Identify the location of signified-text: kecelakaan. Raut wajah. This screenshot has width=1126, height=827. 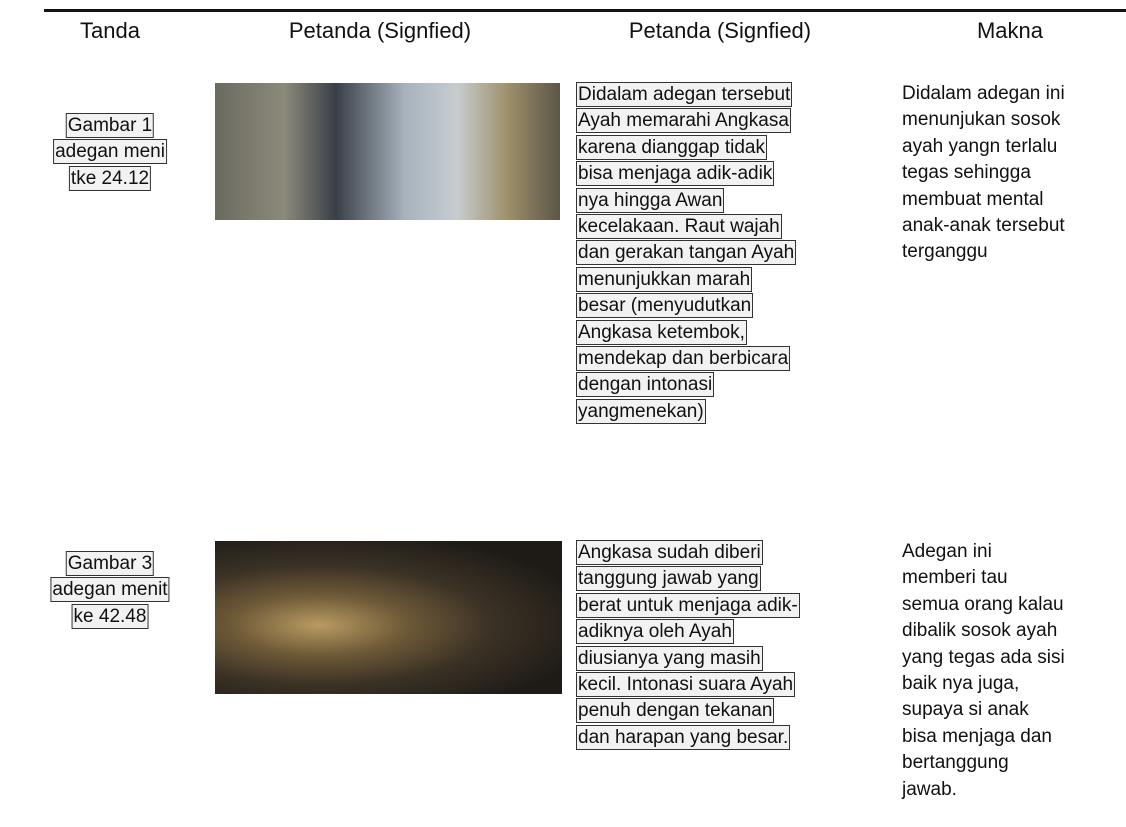
(679, 226).